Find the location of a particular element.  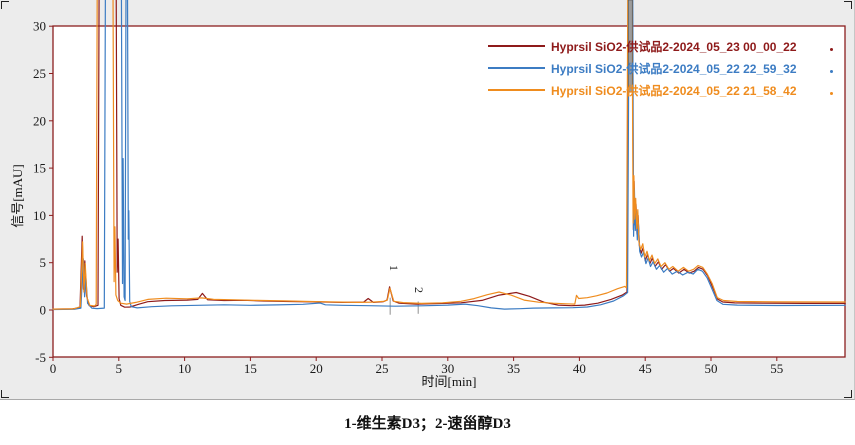

x-tick-label: 15 is located at coordinates (250, 368).